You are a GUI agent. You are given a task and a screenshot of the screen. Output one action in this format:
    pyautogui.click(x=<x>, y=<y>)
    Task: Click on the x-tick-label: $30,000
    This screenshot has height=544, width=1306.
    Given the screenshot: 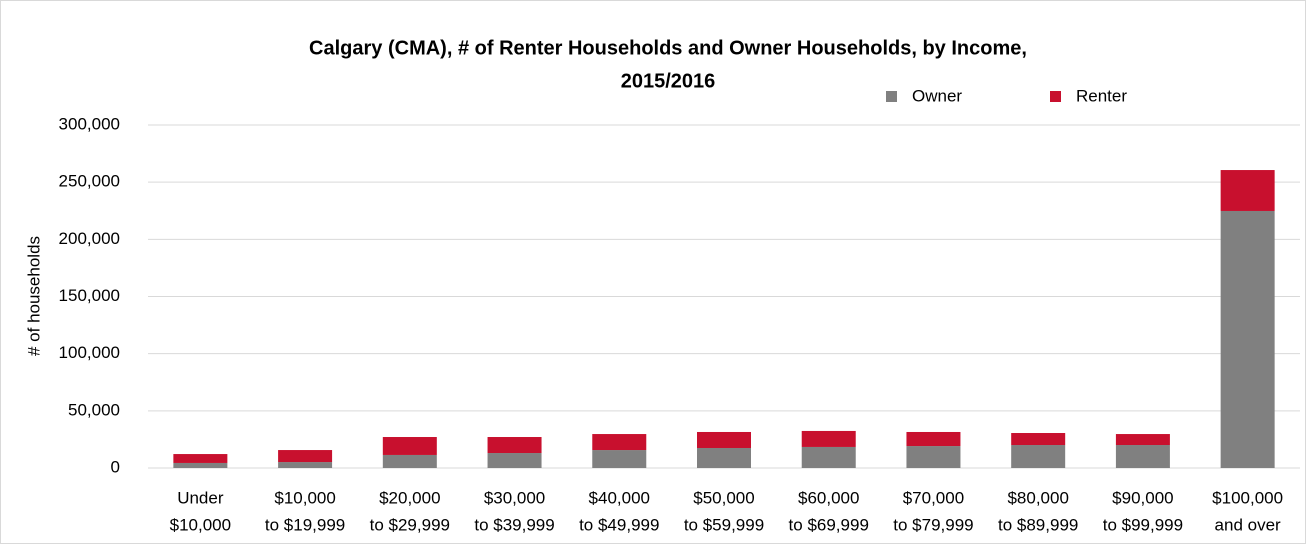 What is the action you would take?
    pyautogui.click(x=514, y=497)
    